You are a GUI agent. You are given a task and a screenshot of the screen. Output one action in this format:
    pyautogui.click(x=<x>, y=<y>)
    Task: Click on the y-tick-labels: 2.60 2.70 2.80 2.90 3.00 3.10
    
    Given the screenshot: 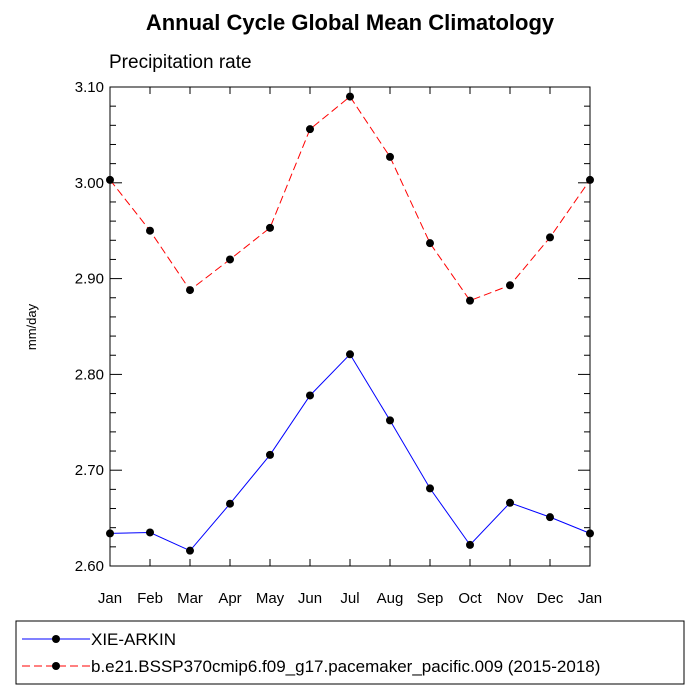 What is the action you would take?
    pyautogui.click(x=89, y=327)
    